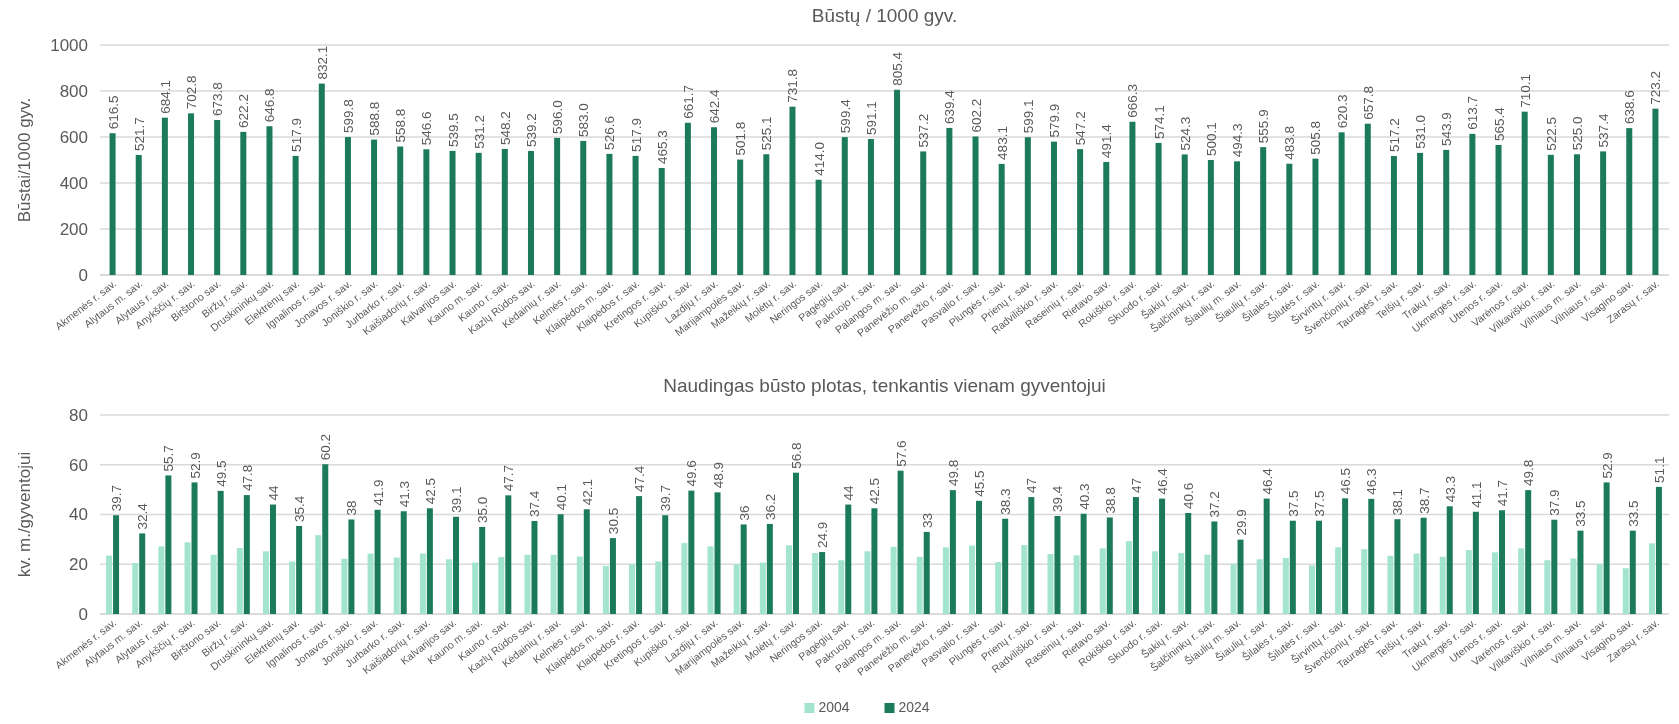 The height and width of the screenshot is (724, 1679). I want to click on y-tick-label: 800, so click(73, 91).